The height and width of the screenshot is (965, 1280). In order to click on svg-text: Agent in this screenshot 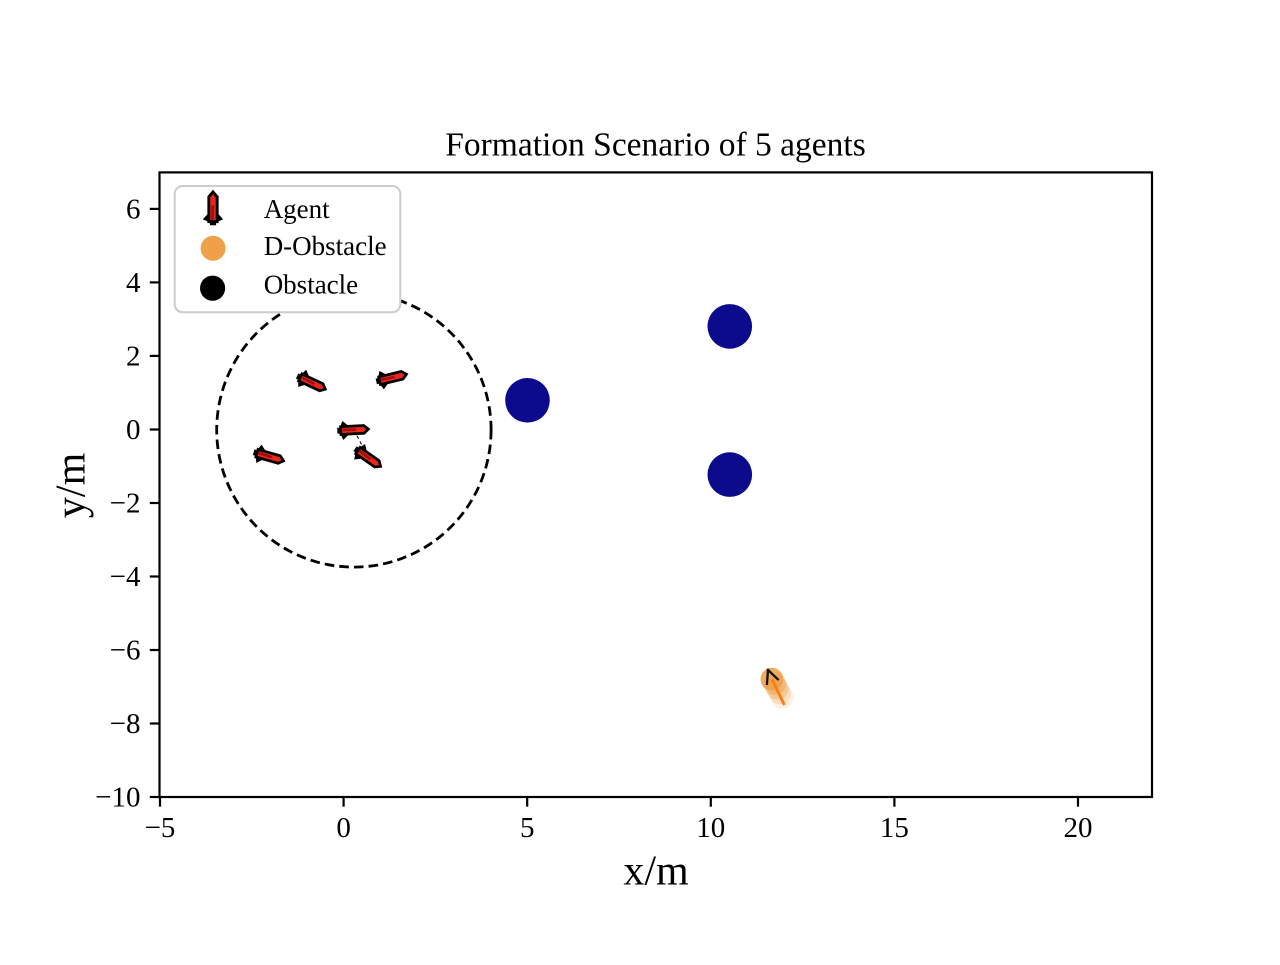, I will do `click(297, 209)`.